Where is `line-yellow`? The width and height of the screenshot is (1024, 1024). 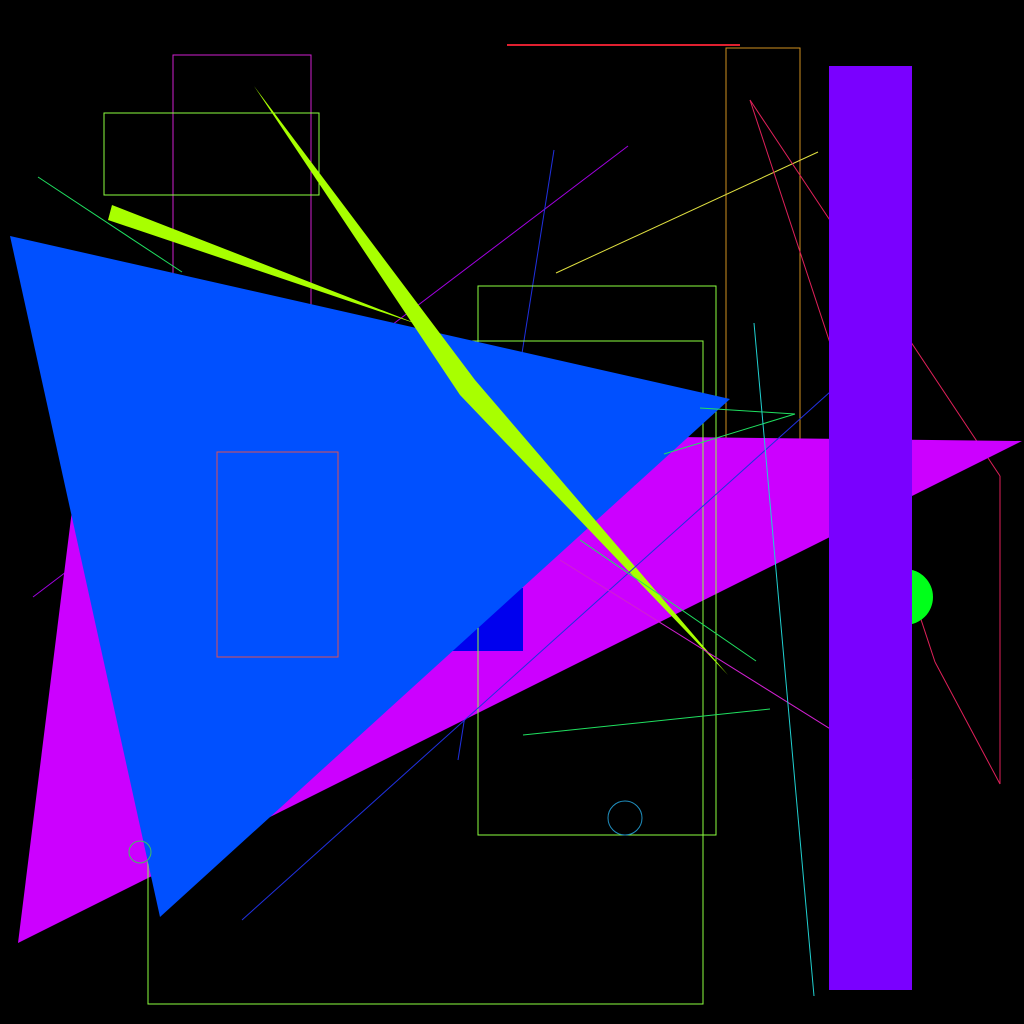 line-yellow is located at coordinates (687, 212).